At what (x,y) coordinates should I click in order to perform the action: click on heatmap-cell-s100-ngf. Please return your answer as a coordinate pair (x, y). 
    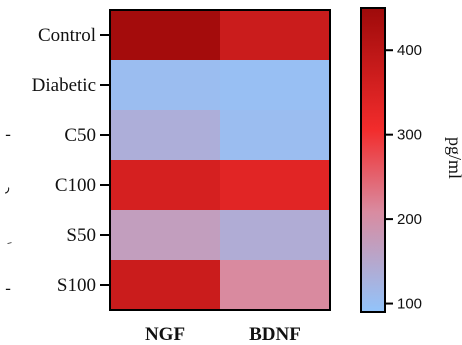
    Looking at the image, I should click on (165, 285).